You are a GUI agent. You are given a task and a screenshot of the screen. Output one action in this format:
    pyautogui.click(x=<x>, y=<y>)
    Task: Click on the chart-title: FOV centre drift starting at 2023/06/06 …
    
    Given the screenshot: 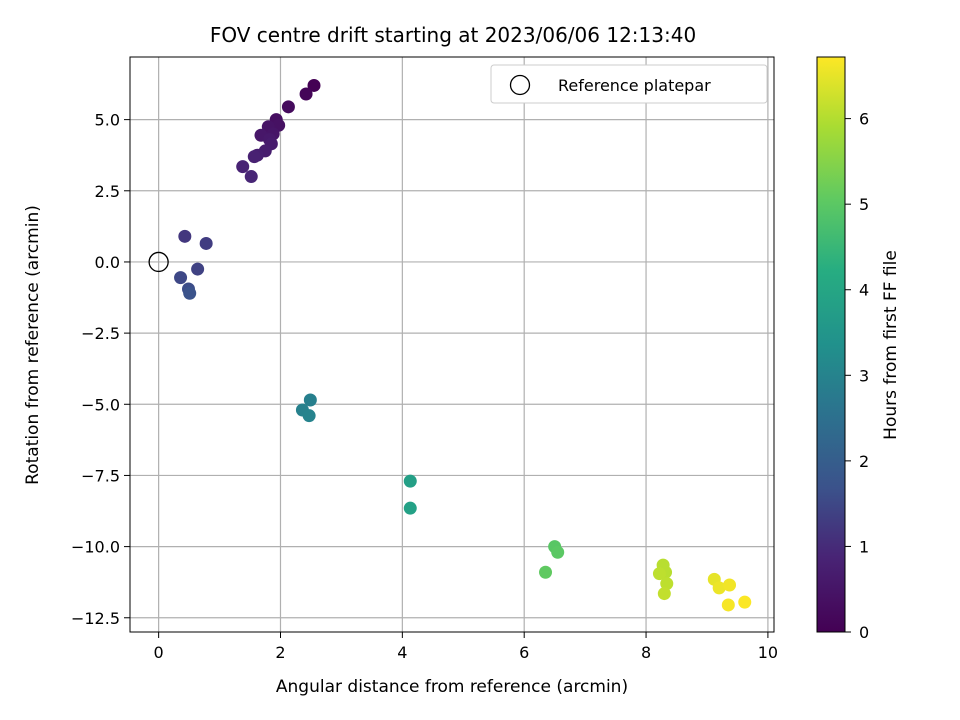 What is the action you would take?
    pyautogui.click(x=453, y=35)
    